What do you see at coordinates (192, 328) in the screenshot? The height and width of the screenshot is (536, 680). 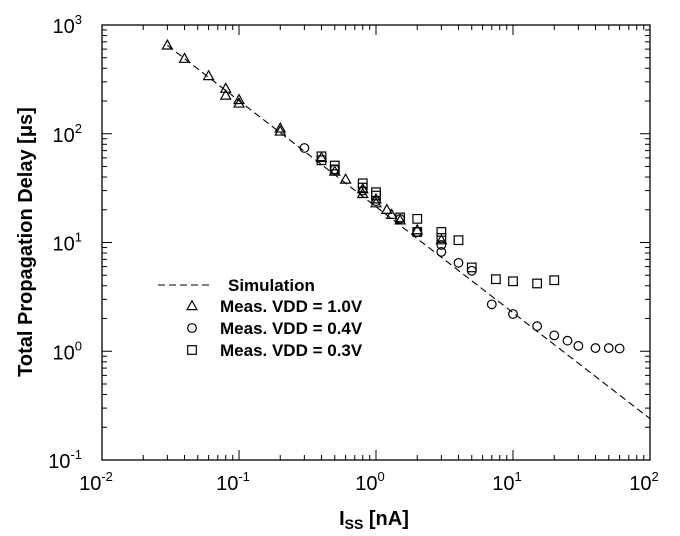 I see `legend-circle-marker` at bounding box center [192, 328].